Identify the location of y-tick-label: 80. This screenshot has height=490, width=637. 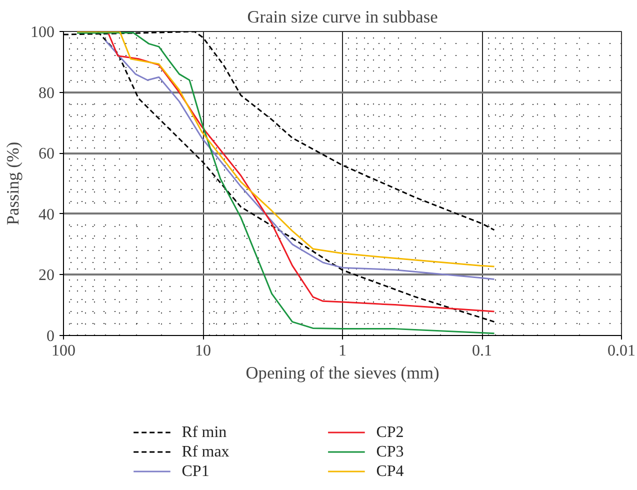
(46, 93).